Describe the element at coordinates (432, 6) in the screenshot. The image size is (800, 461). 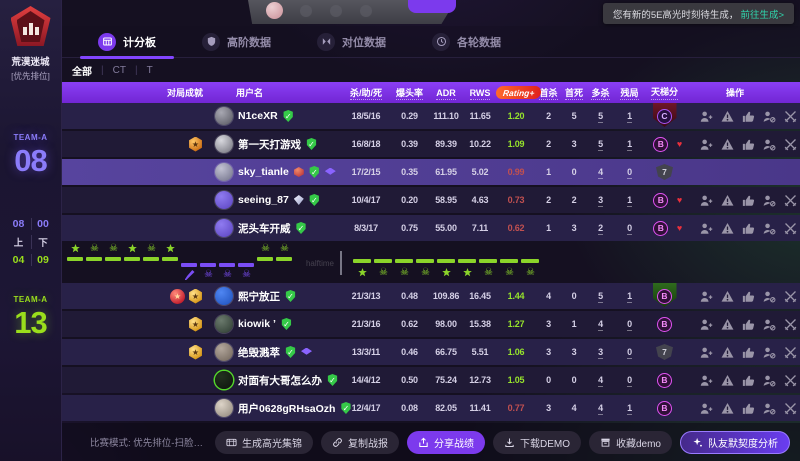
I see `profile-action-pill` at that location.